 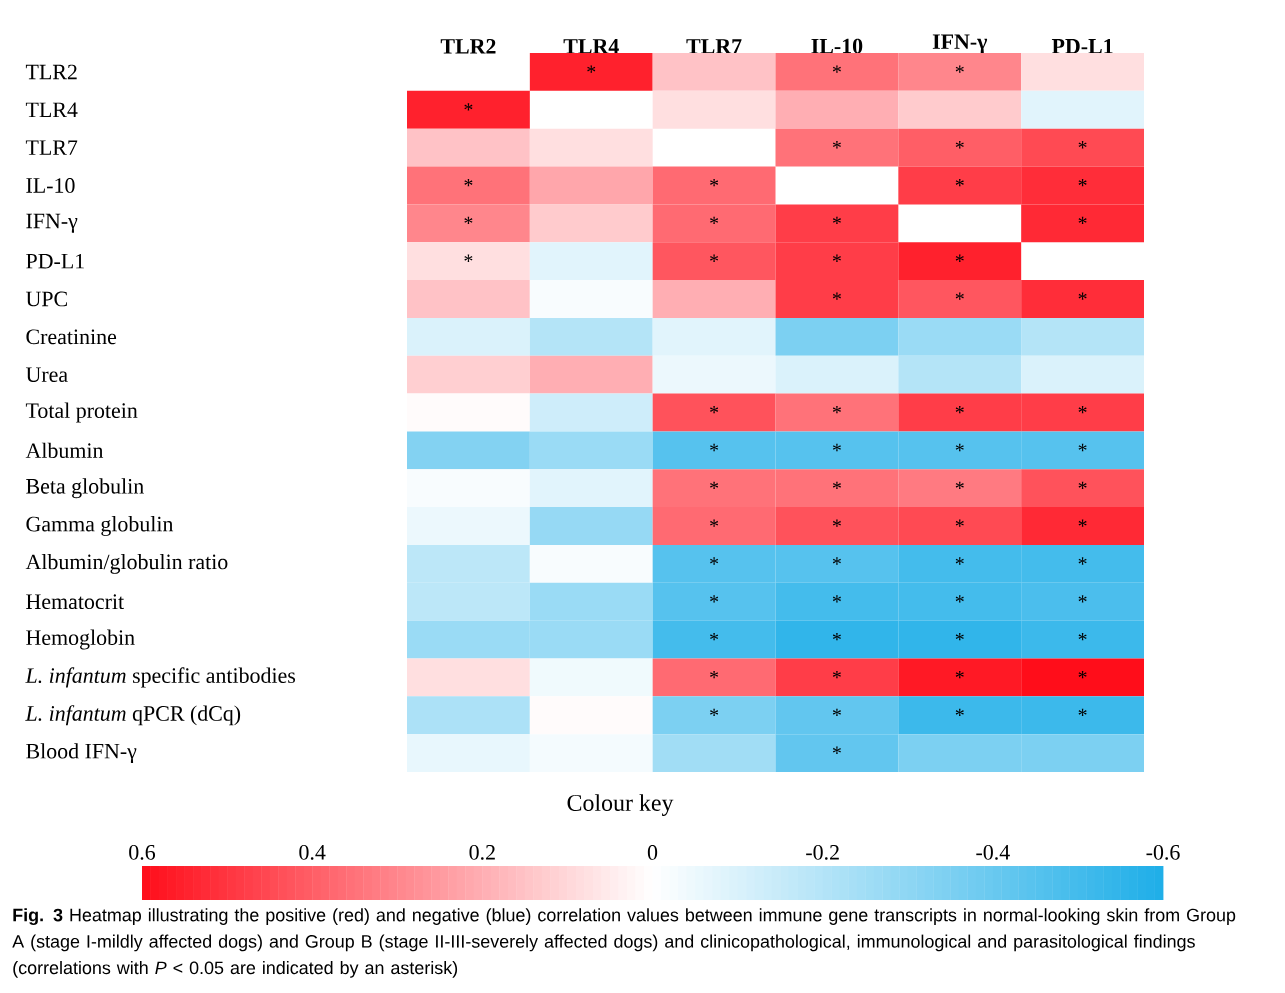 What do you see at coordinates (993, 852) in the screenshot?
I see `color-bar-label: -0.4` at bounding box center [993, 852].